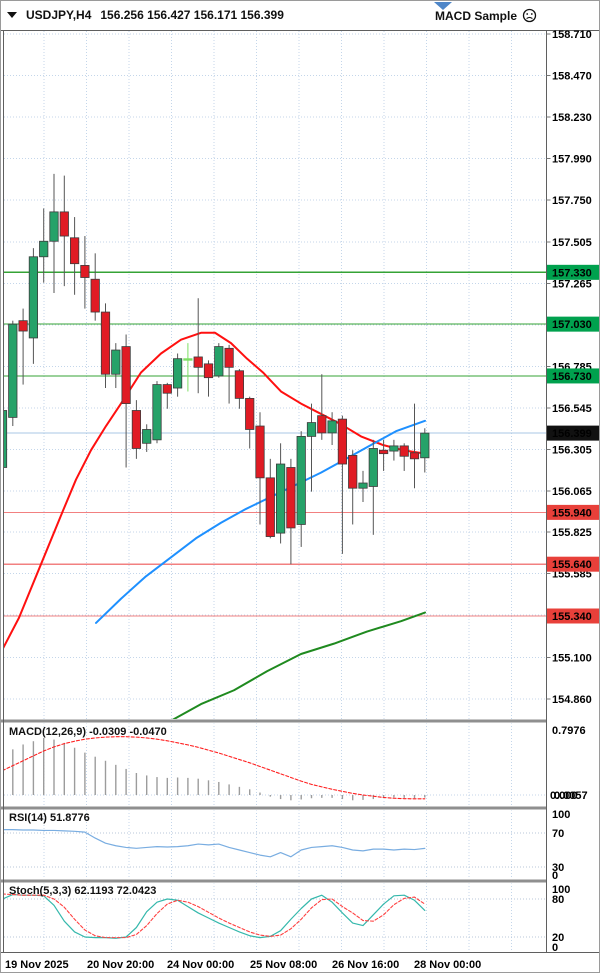  What do you see at coordinates (40, 891) in the screenshot?
I see `stoch-params: Stoch(5,3,3)` at bounding box center [40, 891].